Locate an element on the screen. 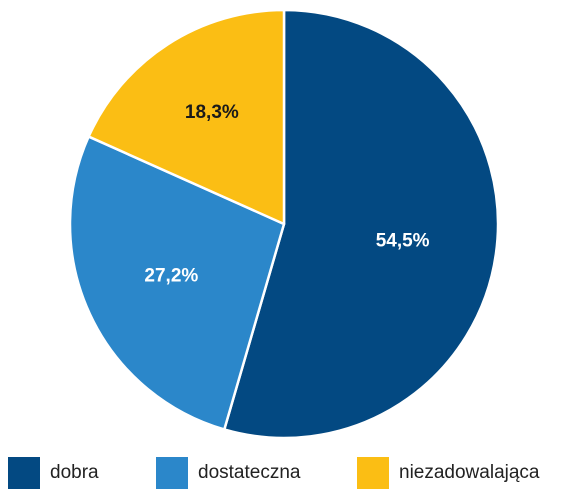 This screenshot has width=561, height=495. legend-item-dostateczna: dostateczna is located at coordinates (228, 473).